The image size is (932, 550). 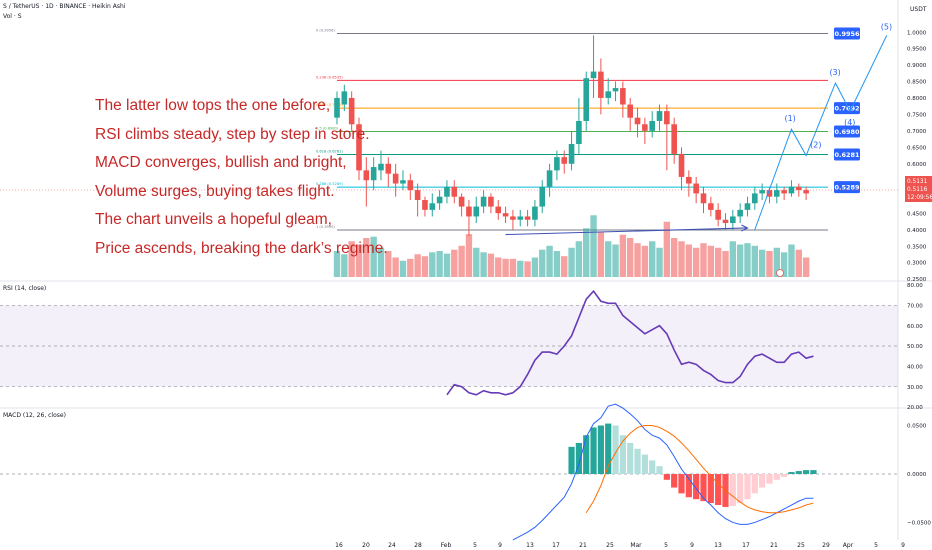 I want to click on price-tick-label: 0.7500, so click(x=917, y=116).